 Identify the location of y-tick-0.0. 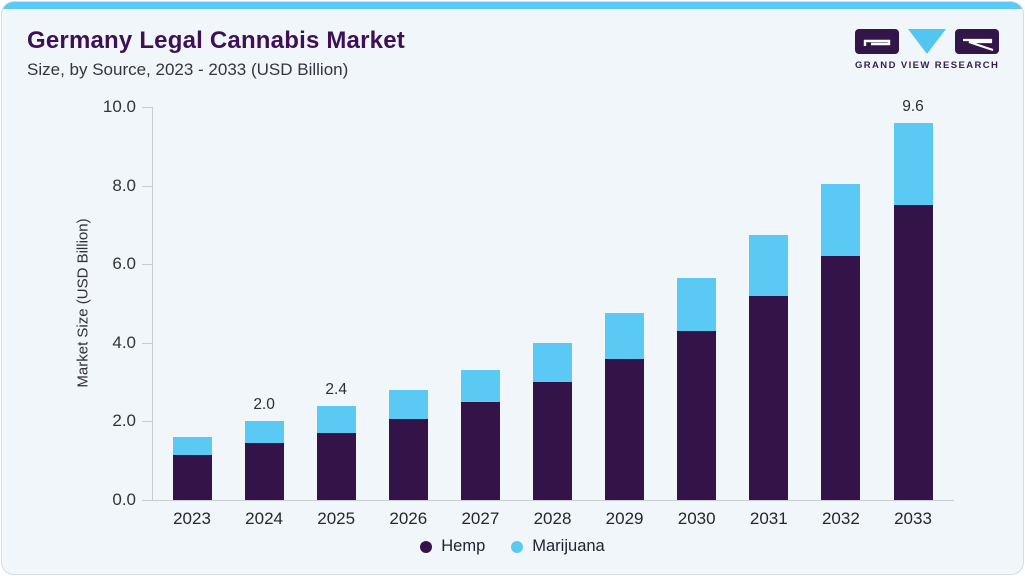
(147, 500).